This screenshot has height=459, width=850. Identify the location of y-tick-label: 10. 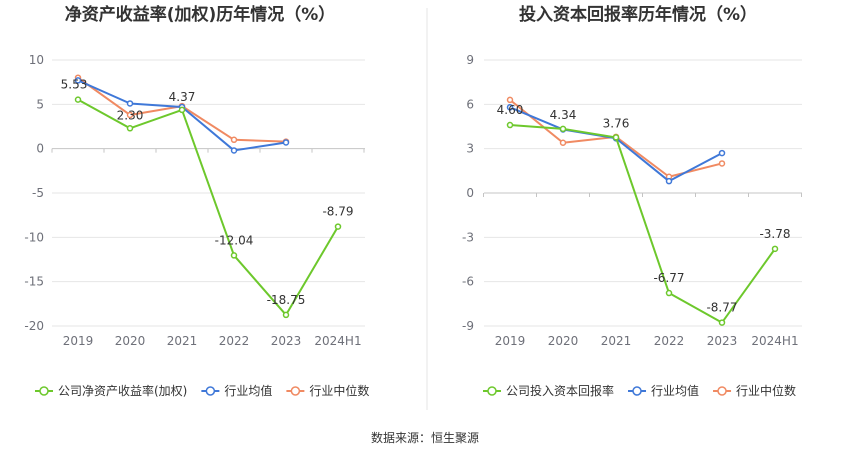
(36, 60).